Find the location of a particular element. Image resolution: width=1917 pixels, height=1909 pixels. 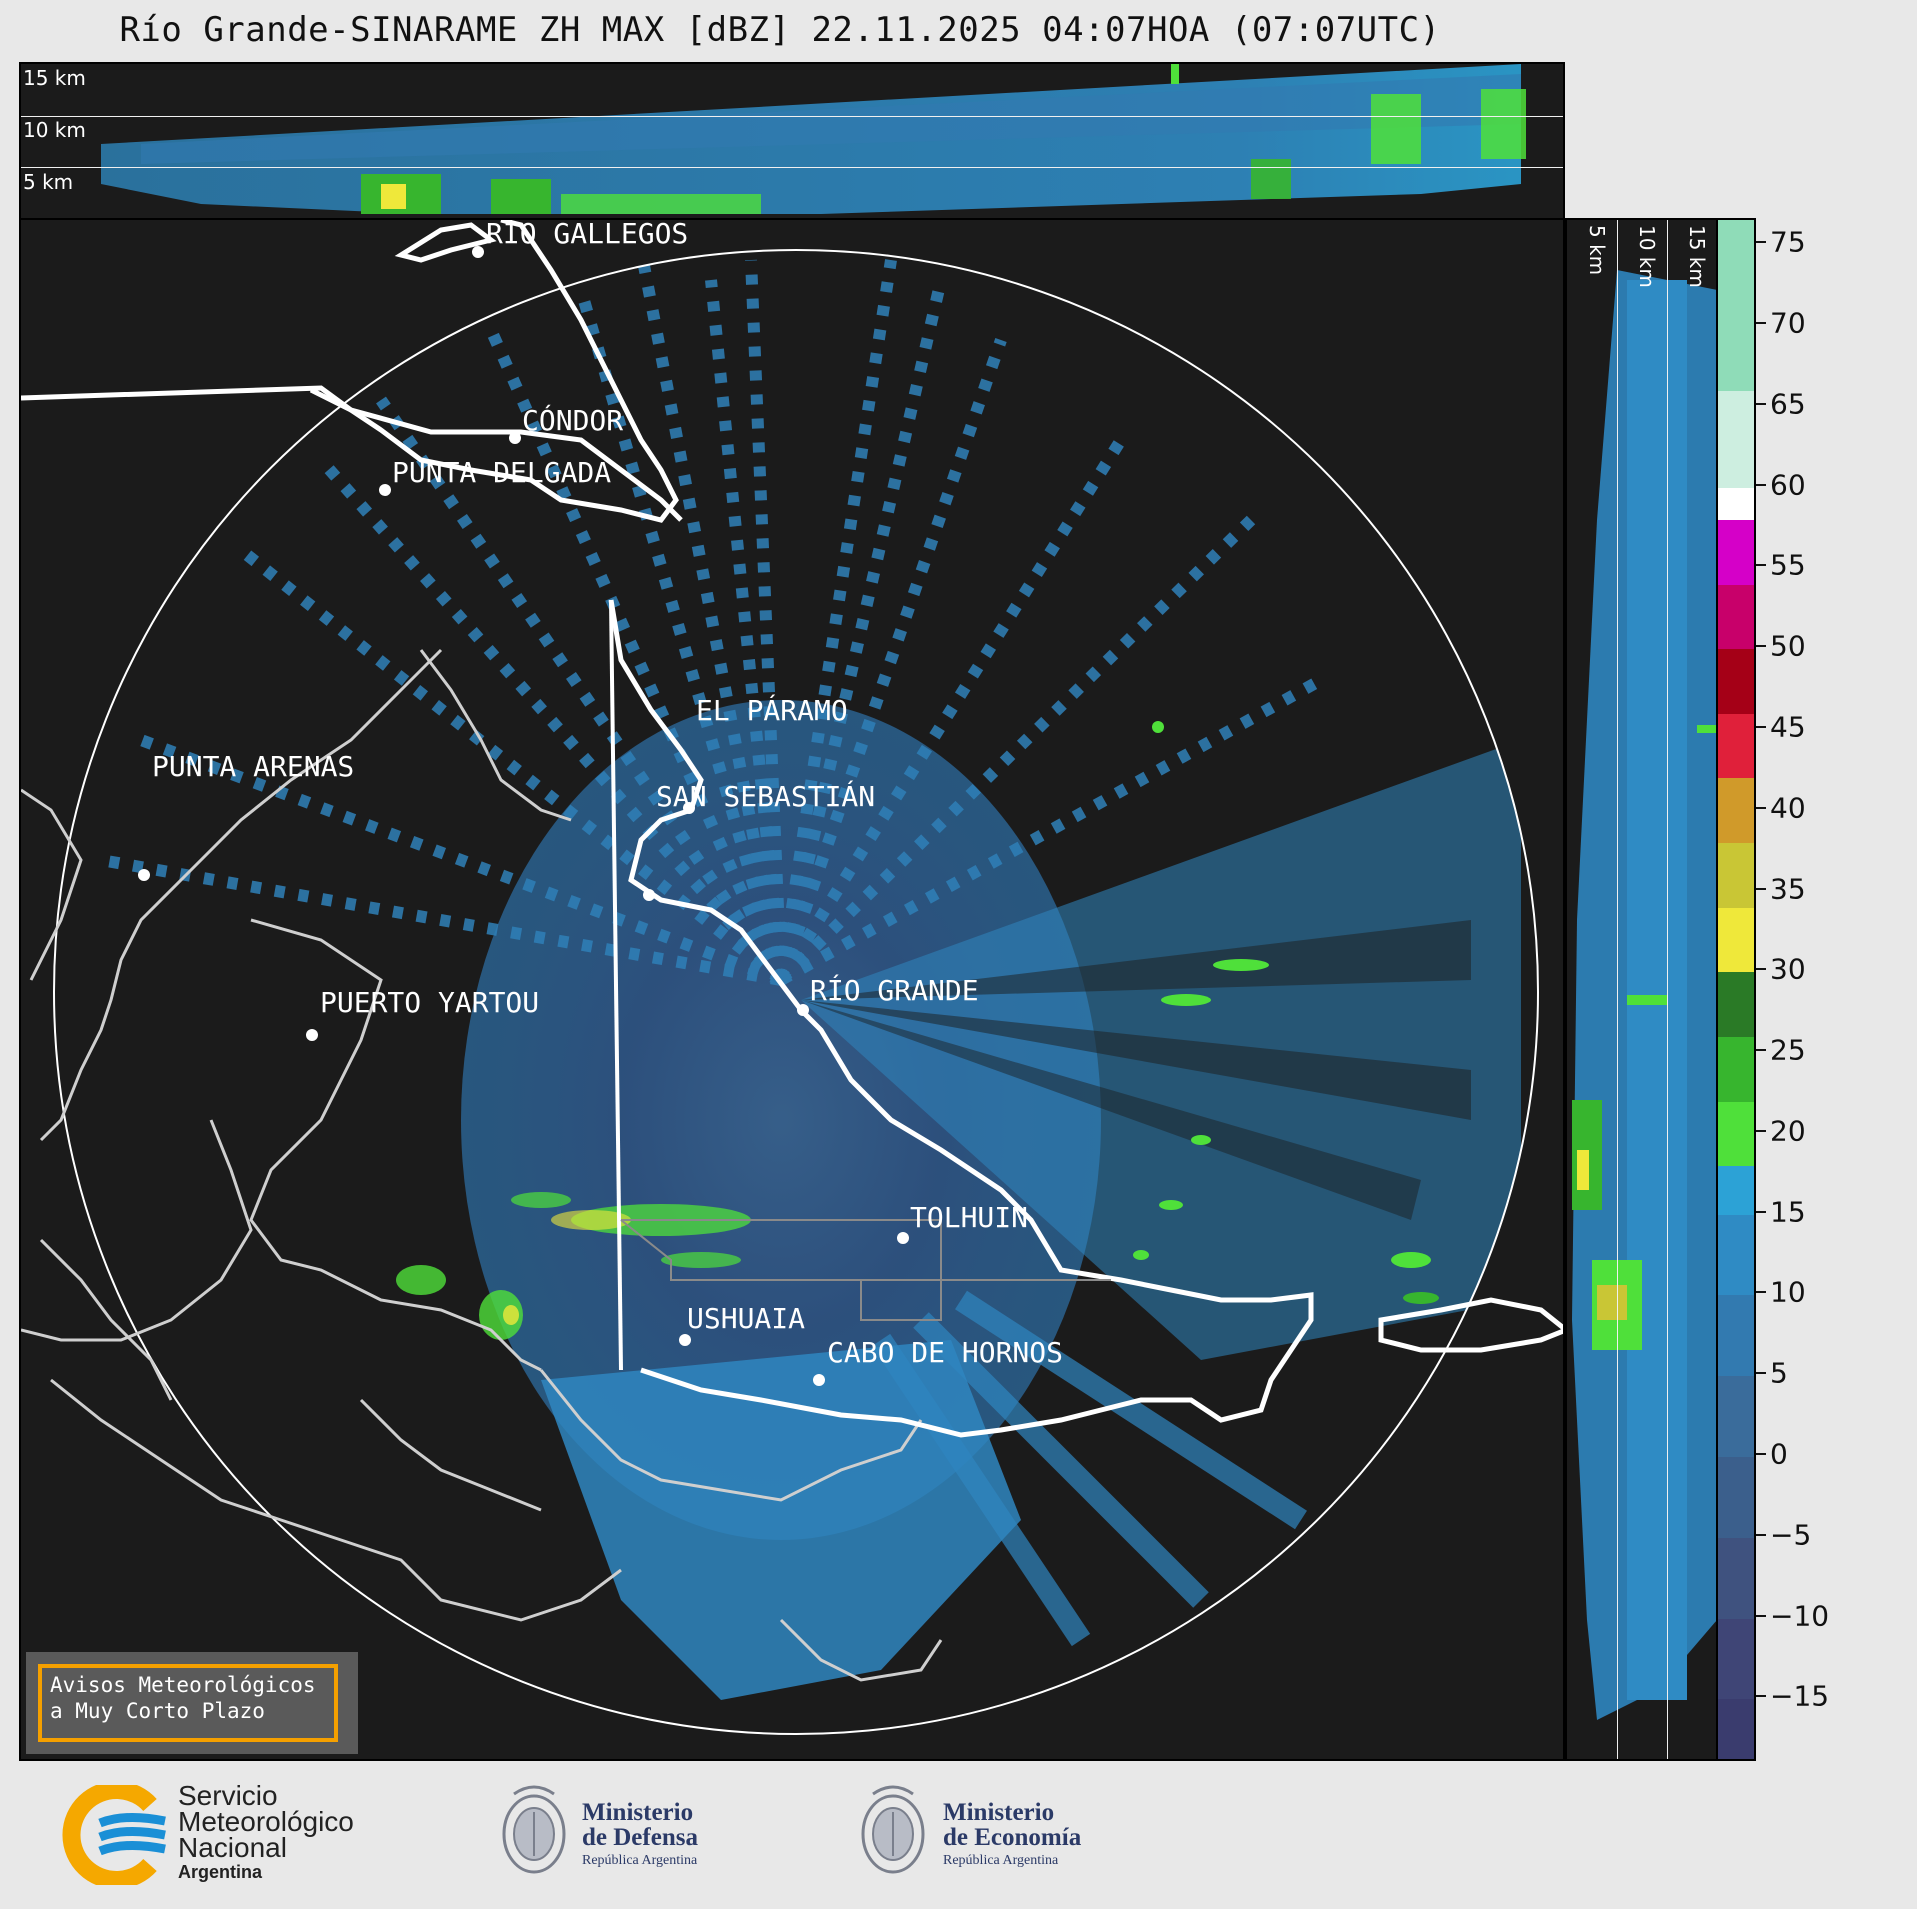

side-cross-section: 5 km 10 km 15 km is located at coordinates (1641, 989).